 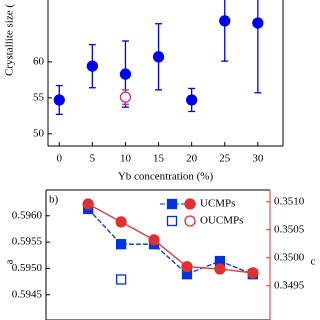 I want to click on x-tick-label: 10, so click(x=126, y=159).